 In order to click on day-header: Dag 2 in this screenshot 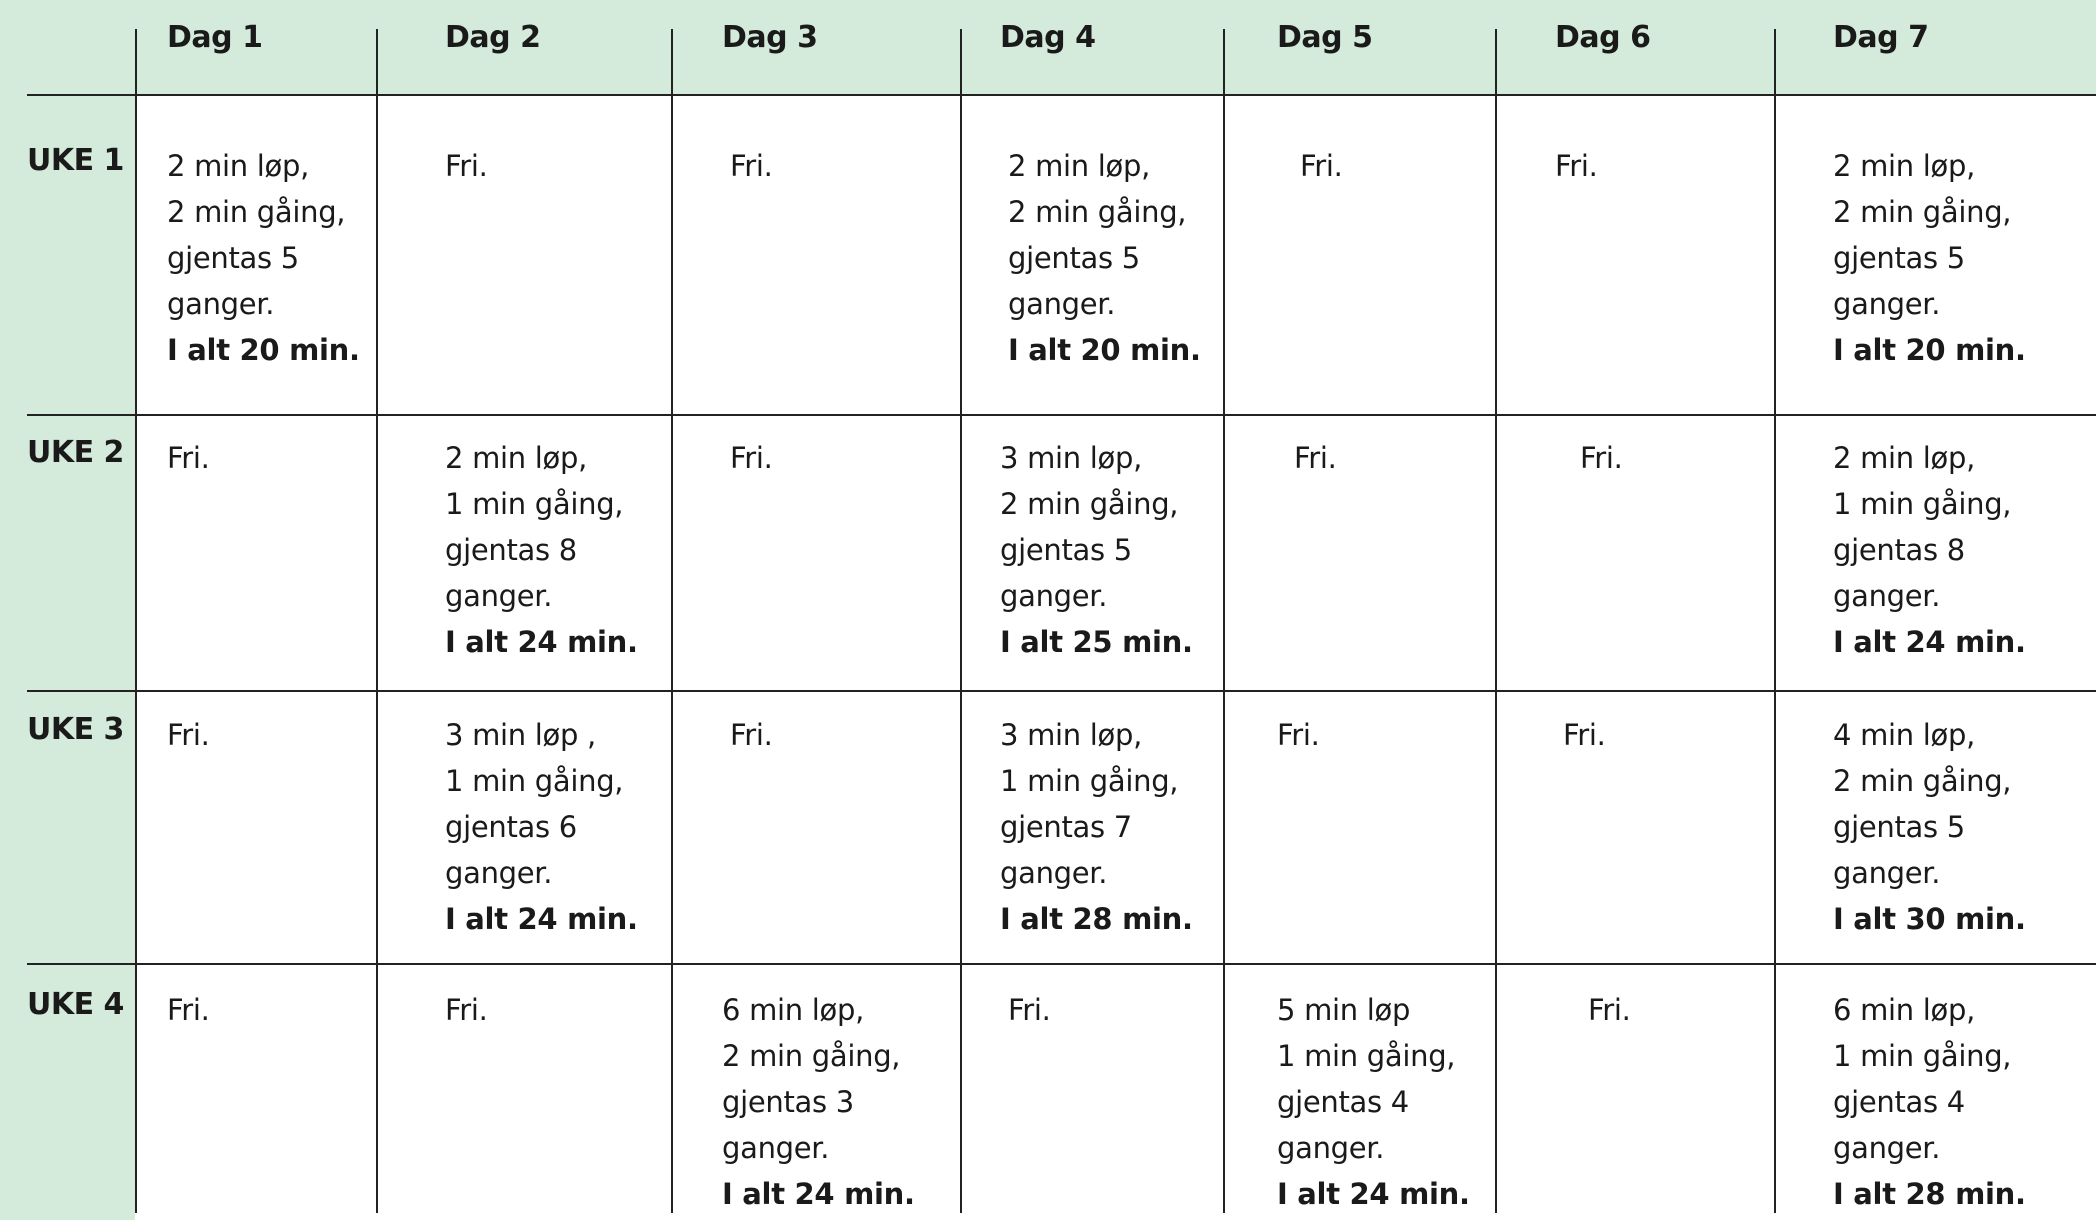, I will do `click(493, 37)`.